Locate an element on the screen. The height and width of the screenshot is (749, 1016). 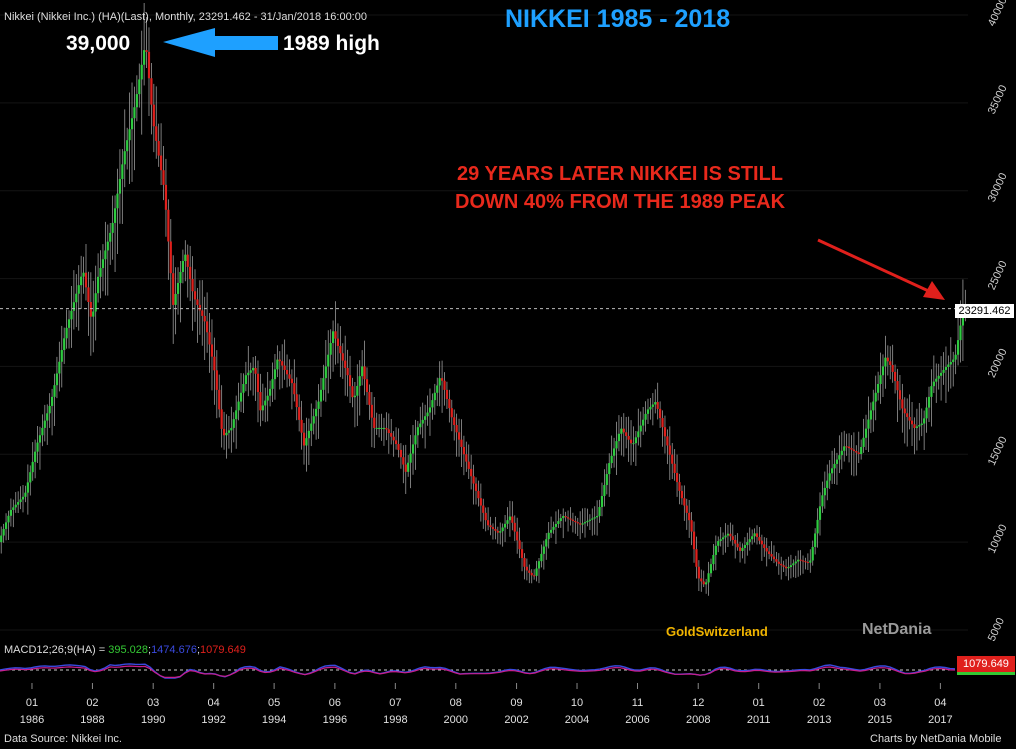
x-tick-month: 02 is located at coordinates (819, 703).